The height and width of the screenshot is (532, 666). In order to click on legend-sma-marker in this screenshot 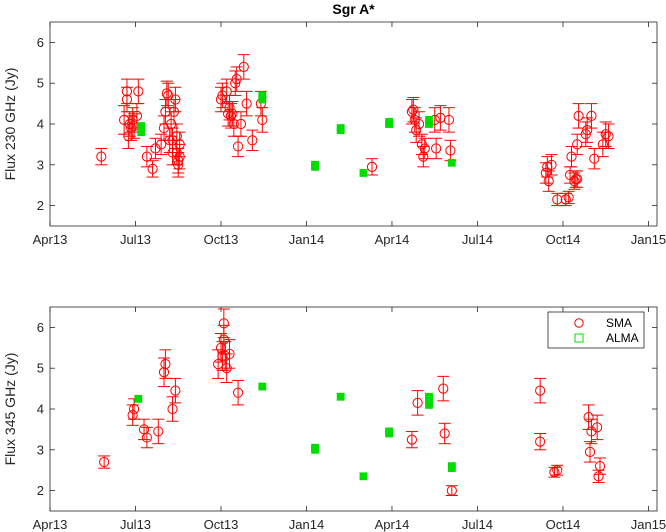, I will do `click(579, 323)`.